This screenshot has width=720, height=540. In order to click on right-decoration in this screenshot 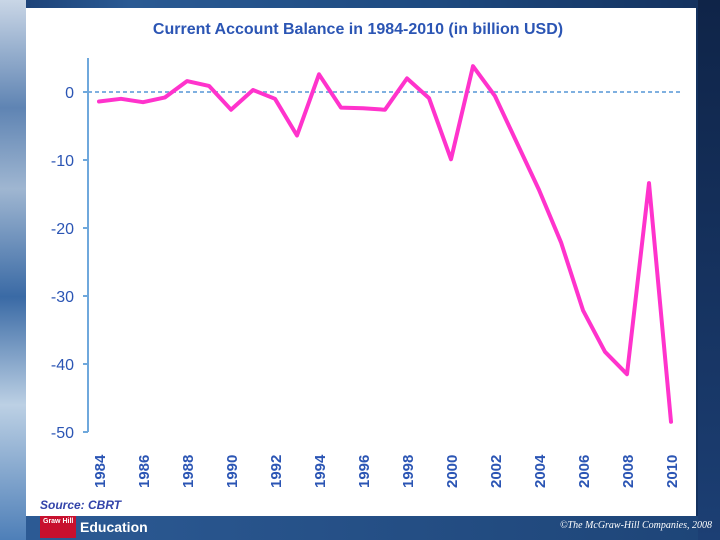, I will do `click(709, 270)`.